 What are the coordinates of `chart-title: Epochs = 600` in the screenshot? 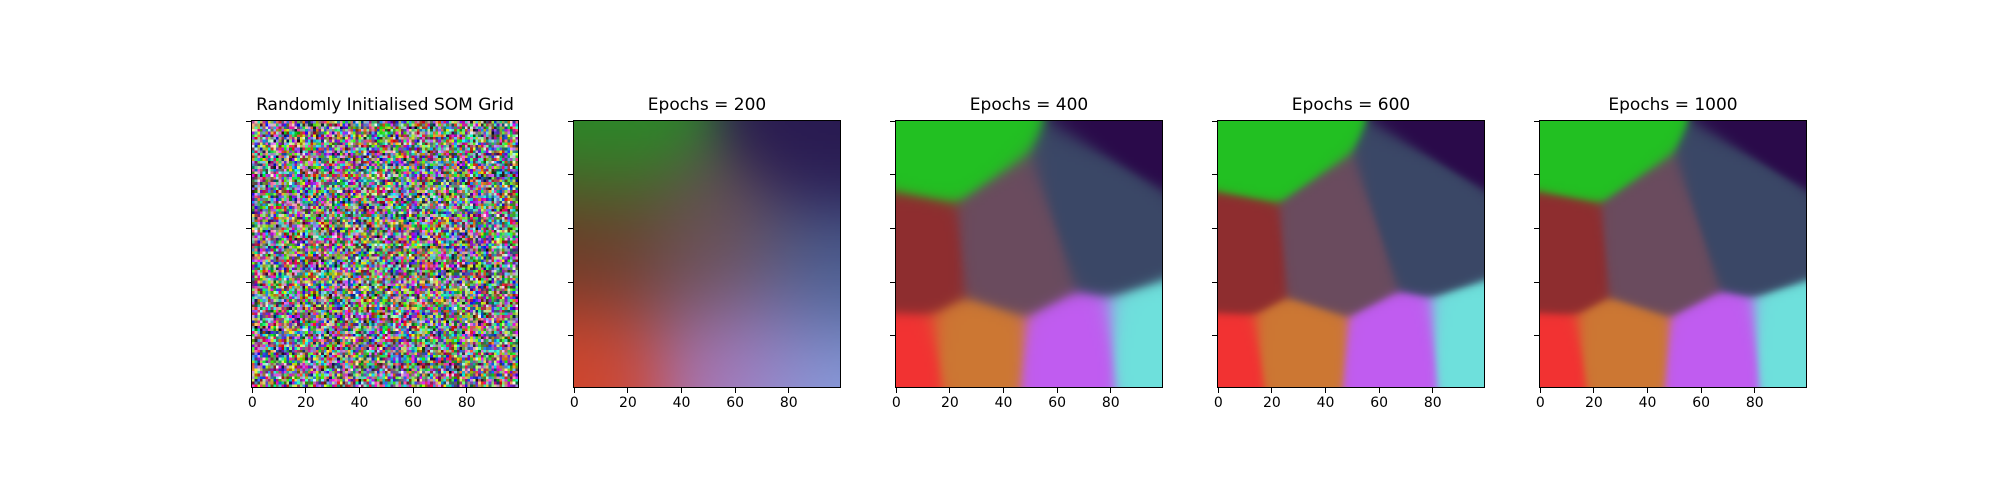 It's located at (1351, 105).